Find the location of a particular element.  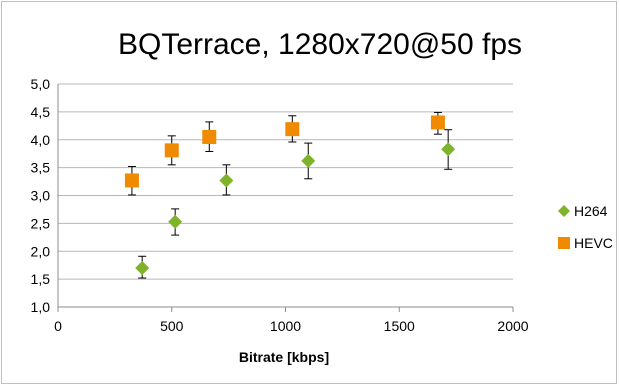

x-tick-labels: 0 500 1000 1500 2000 is located at coordinates (291, 326).